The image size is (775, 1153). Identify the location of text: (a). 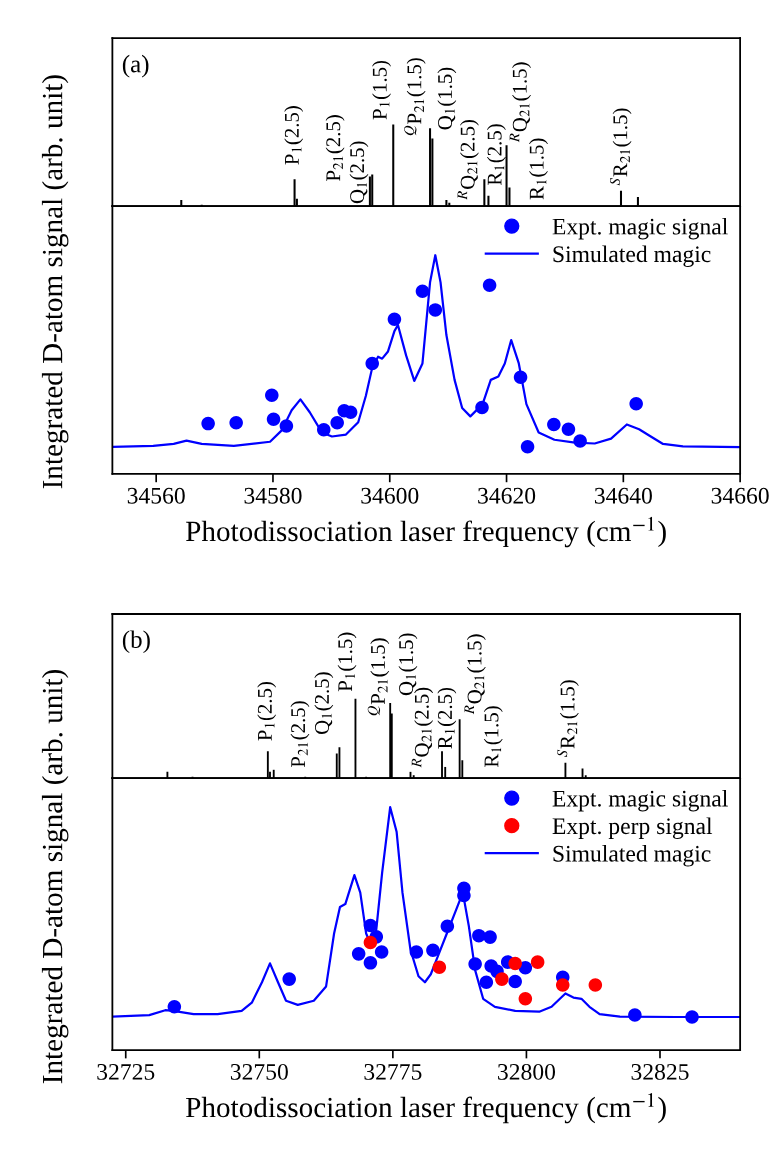
(135, 66).